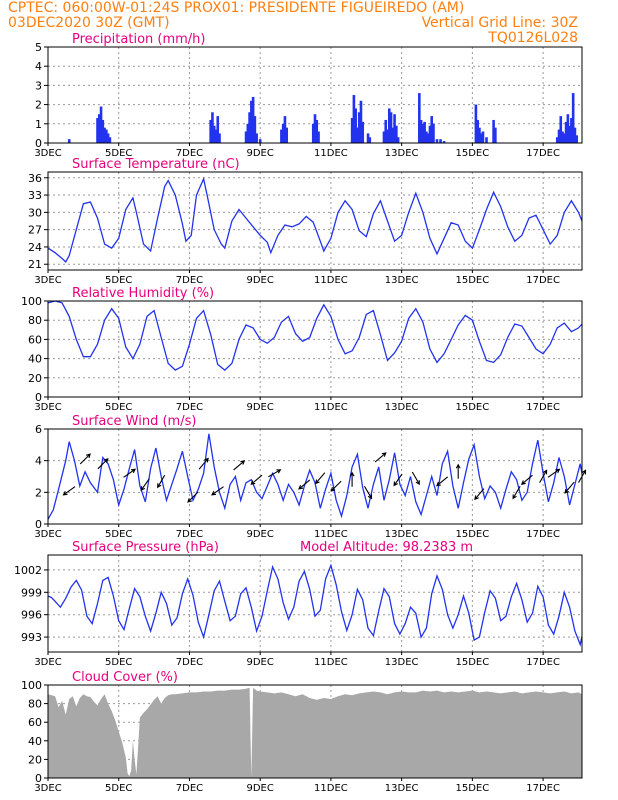  Describe the element at coordinates (38, 124) in the screenshot. I see `y-tick-label: 1` at that location.